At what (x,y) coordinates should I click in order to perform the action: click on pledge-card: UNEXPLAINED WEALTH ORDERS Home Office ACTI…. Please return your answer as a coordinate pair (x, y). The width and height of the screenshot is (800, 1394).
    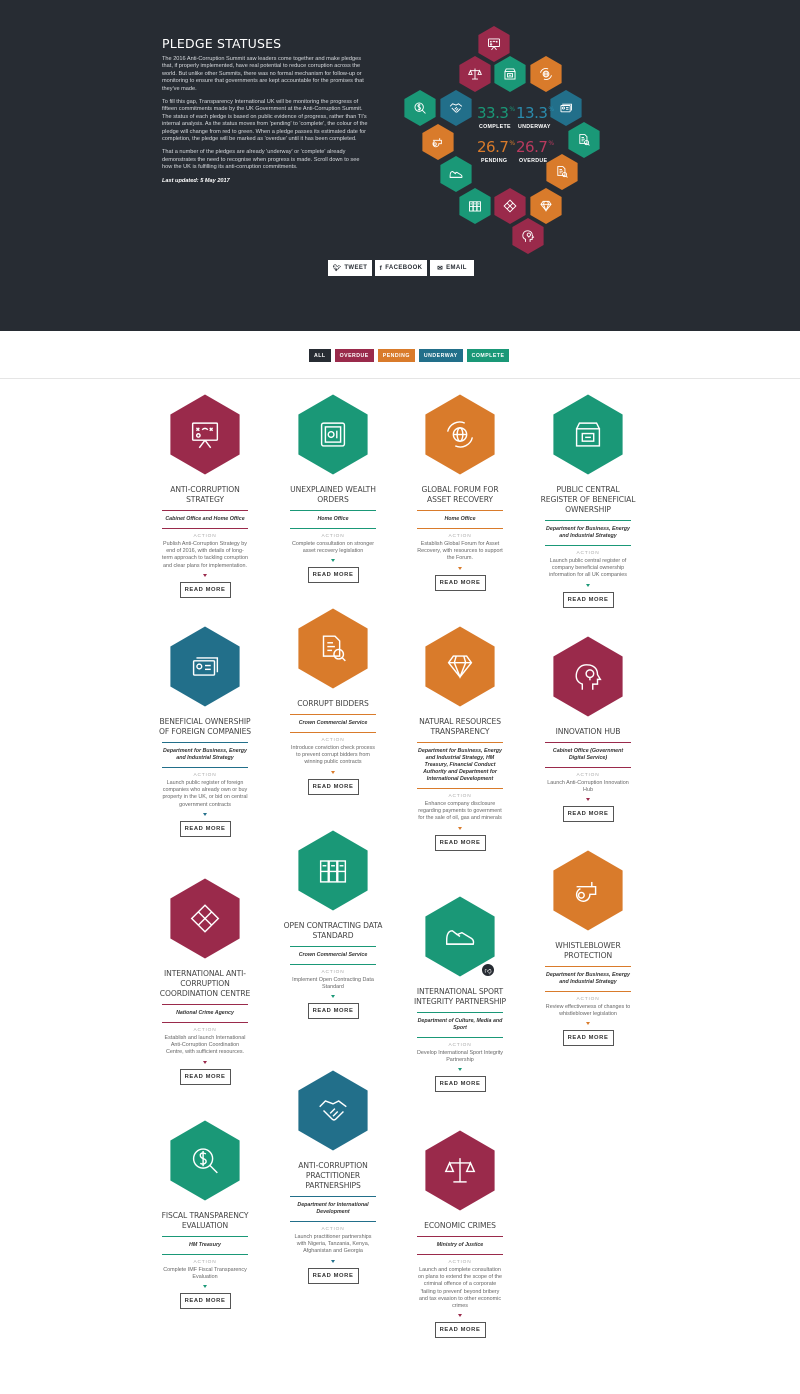
    Looking at the image, I should click on (333, 488).